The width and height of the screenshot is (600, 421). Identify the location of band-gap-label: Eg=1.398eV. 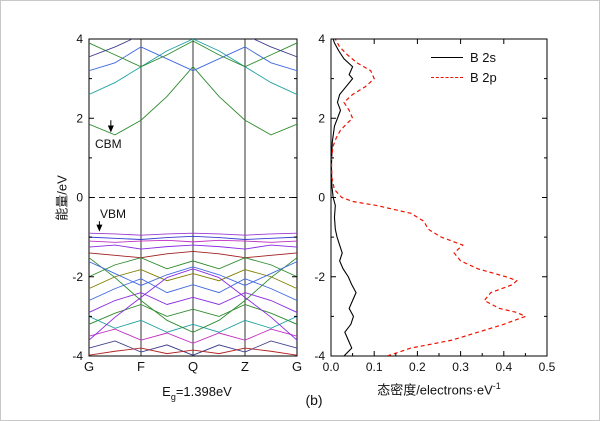
(197, 393).